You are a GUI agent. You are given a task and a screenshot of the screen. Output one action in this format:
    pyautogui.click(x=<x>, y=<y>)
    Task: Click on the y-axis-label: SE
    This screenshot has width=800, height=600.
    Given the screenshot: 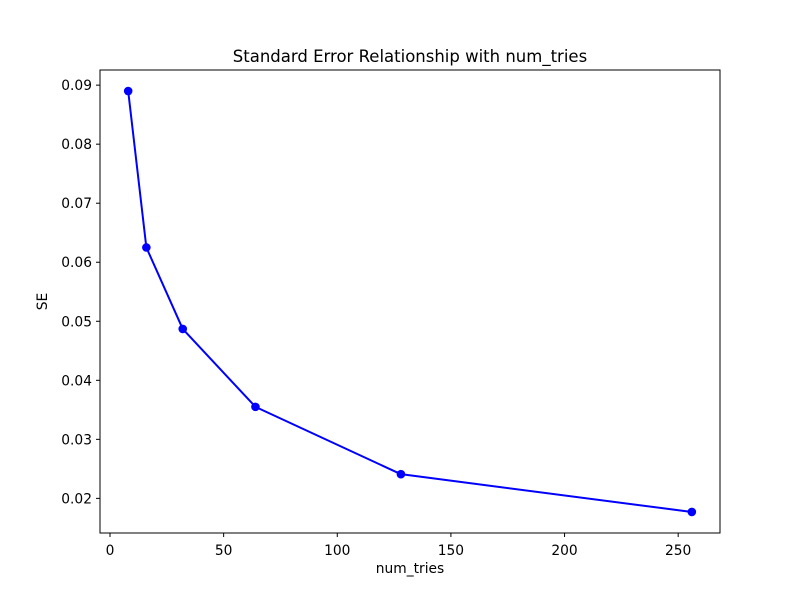 What is the action you would take?
    pyautogui.click(x=43, y=301)
    